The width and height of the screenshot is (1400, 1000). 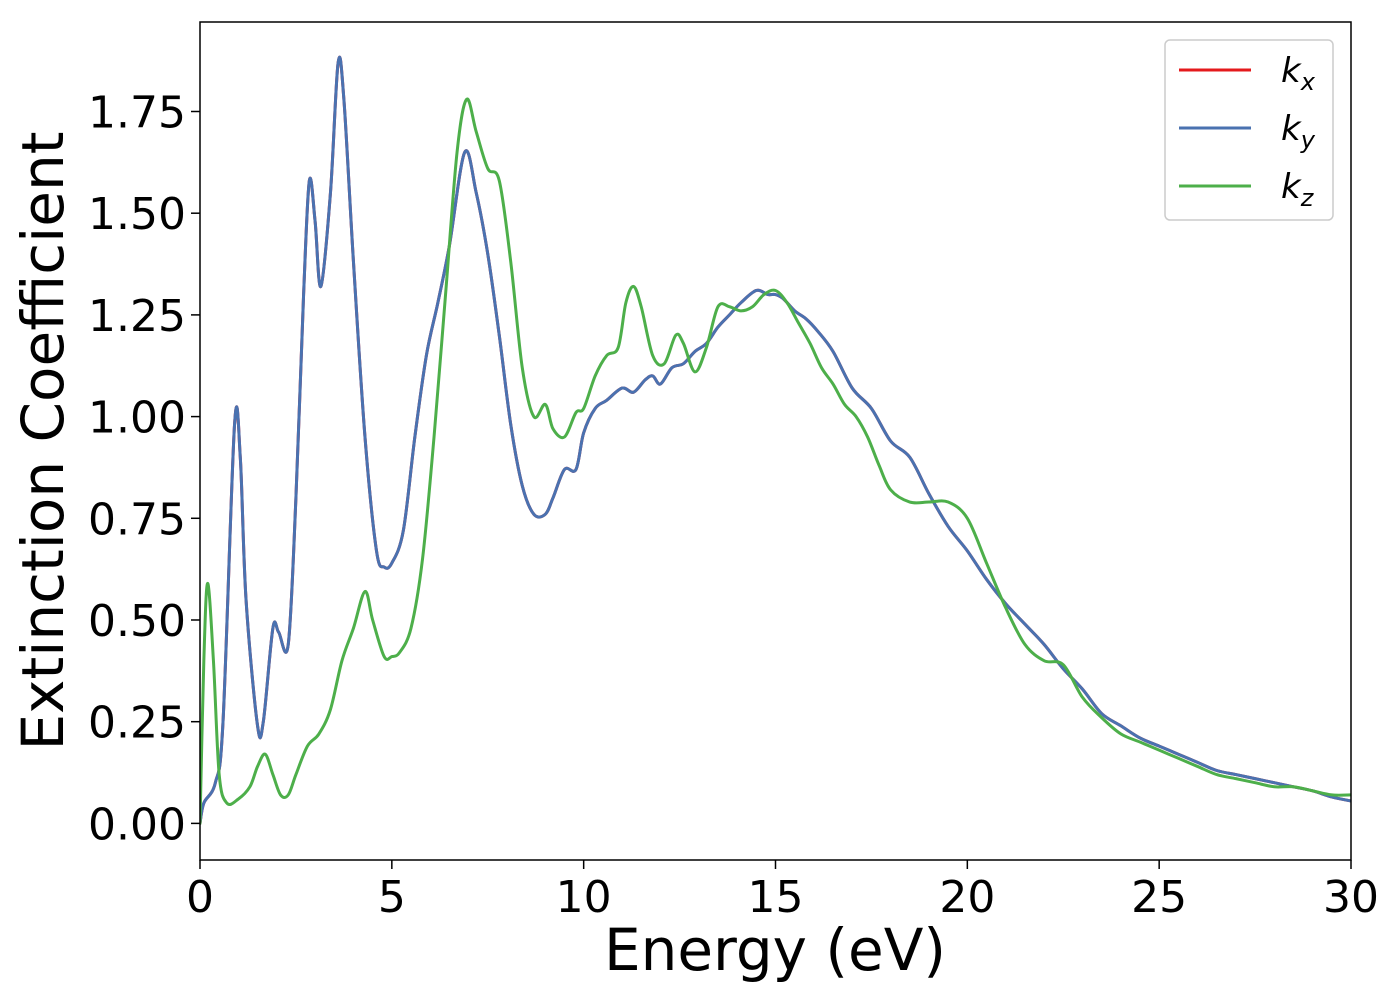 I want to click on legend-label-y: ky, so click(x=1298, y=131).